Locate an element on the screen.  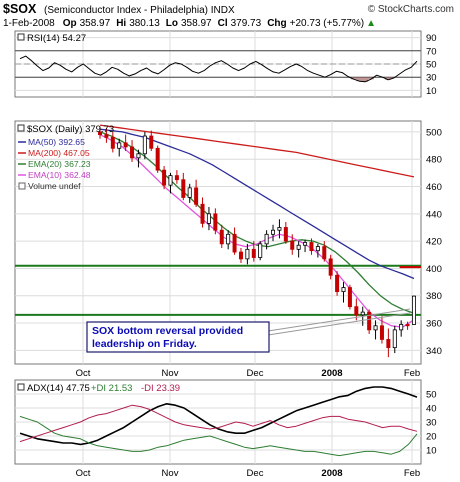
callout-pointer is located at coordinates (339, 320).